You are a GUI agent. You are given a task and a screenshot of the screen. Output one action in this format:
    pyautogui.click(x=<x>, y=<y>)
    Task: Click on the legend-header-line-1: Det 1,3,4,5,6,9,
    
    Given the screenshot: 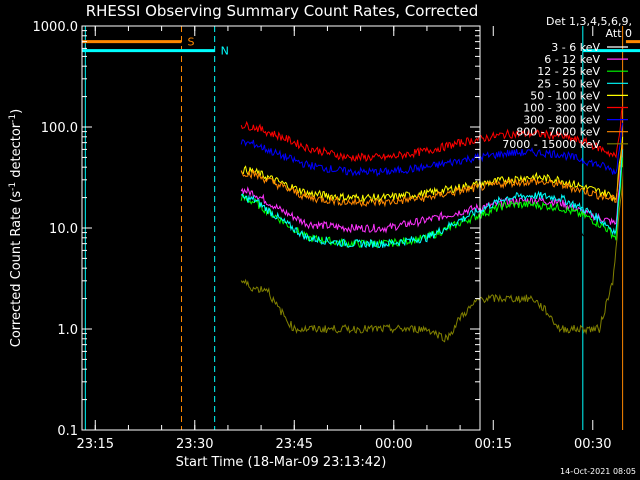 What is the action you would take?
    pyautogui.click(x=589, y=21)
    